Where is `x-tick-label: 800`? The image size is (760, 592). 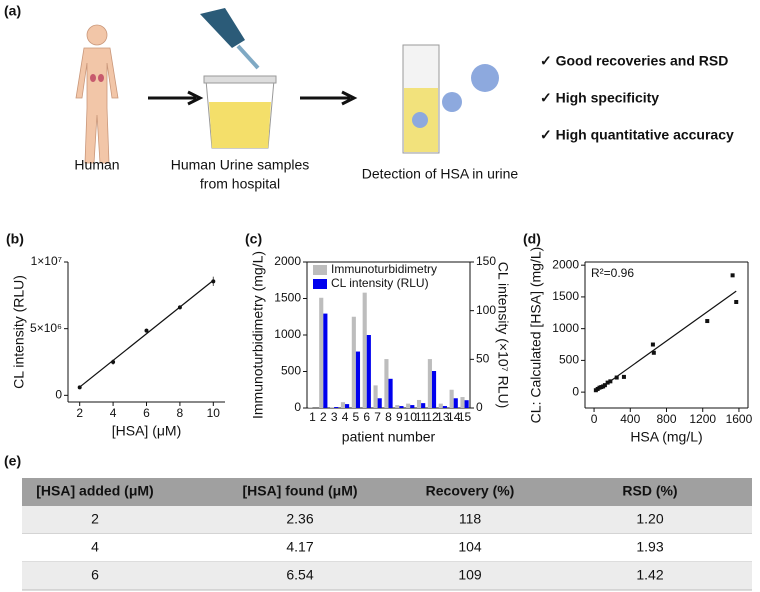
x-tick-label: 800 is located at coordinates (666, 419).